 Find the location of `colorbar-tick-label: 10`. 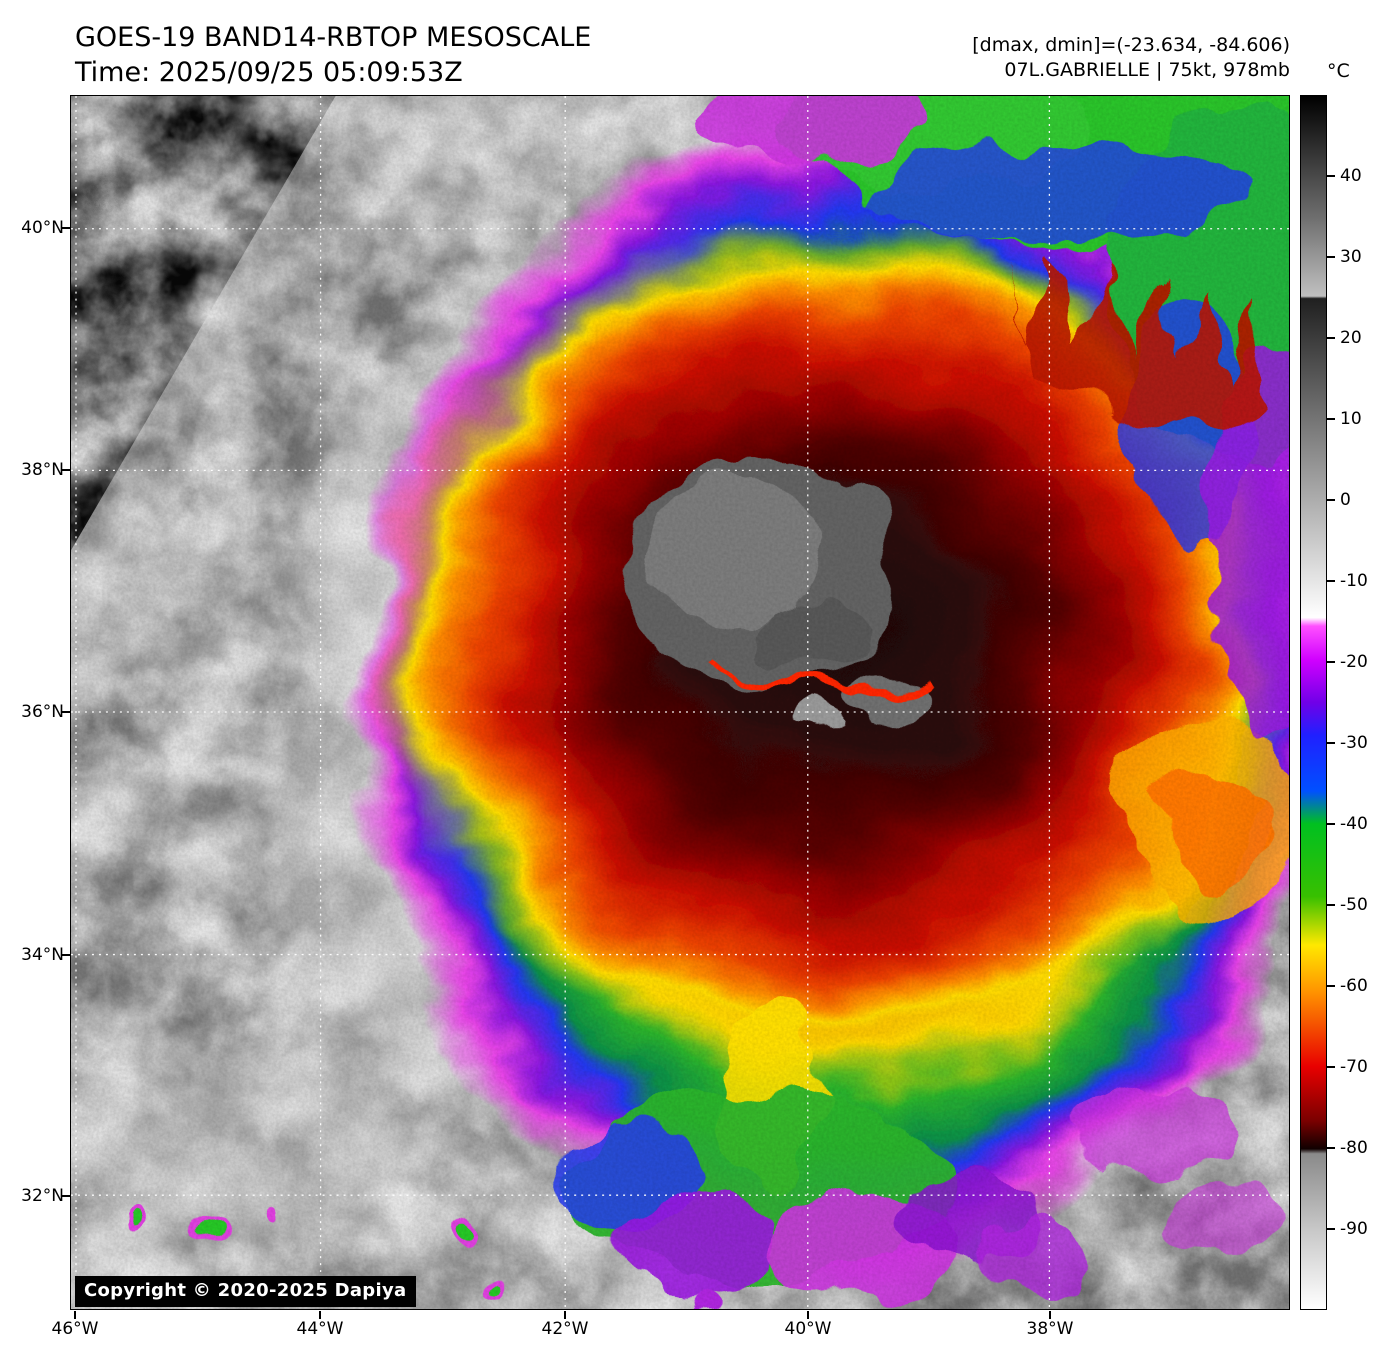

colorbar-tick-label: 10 is located at coordinates (1351, 419).